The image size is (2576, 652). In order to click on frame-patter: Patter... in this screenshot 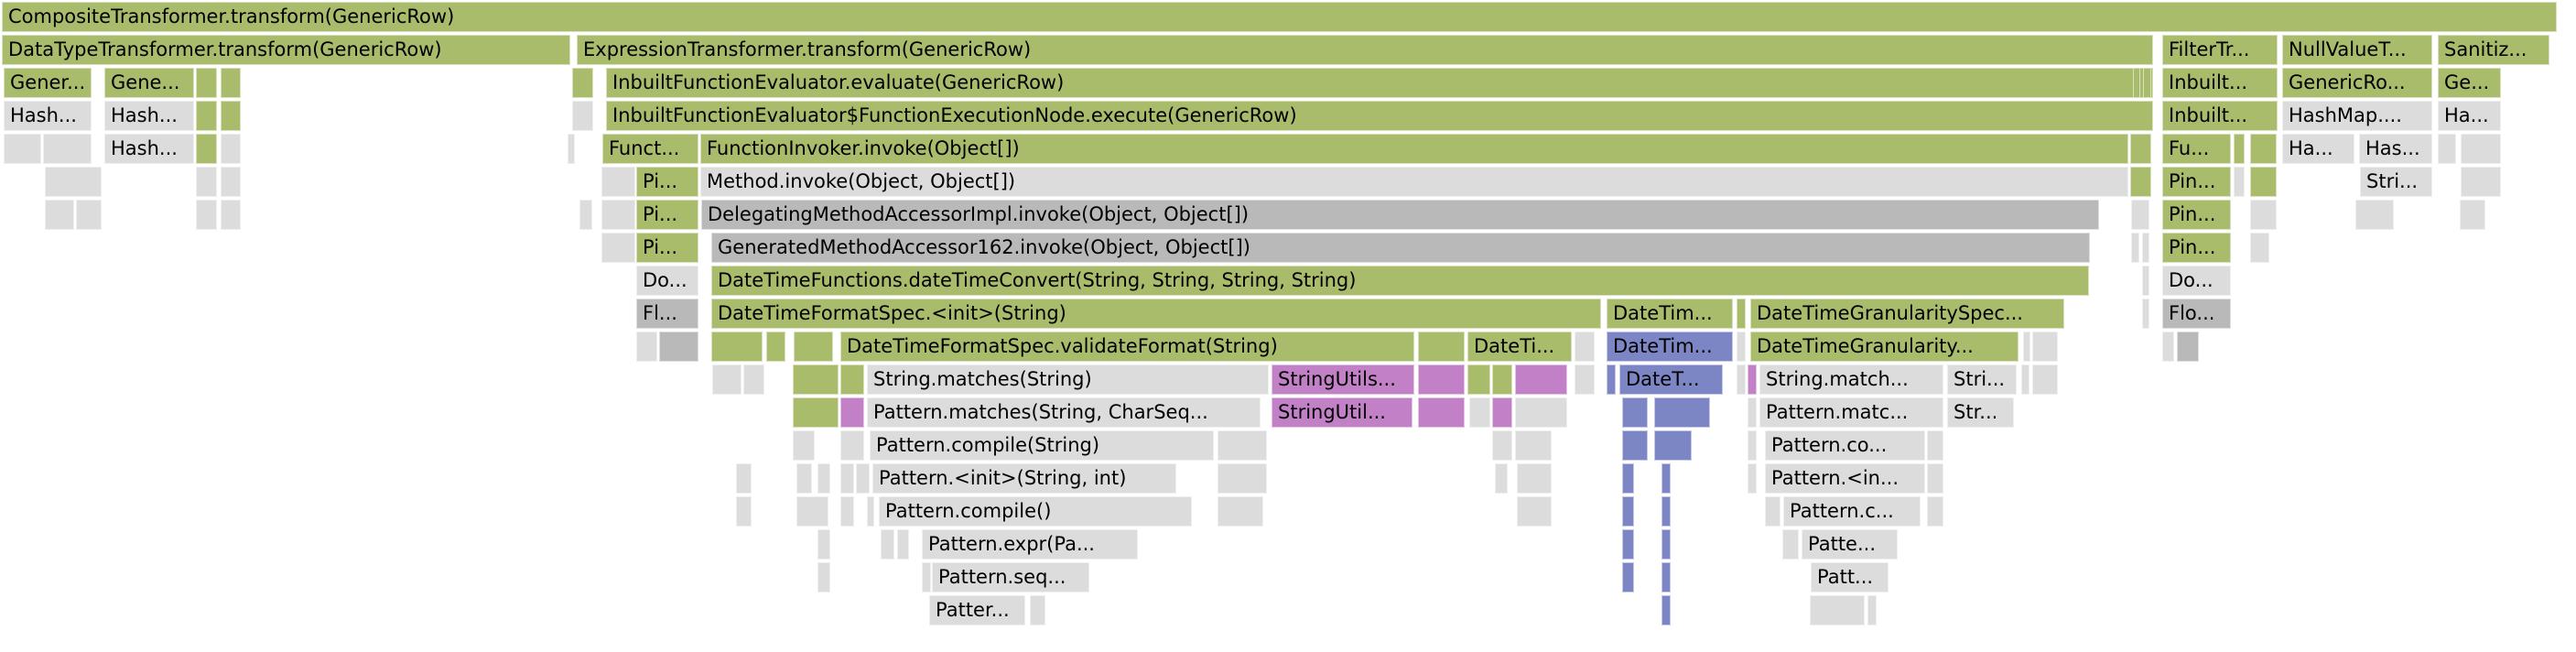, I will do `click(977, 610)`.